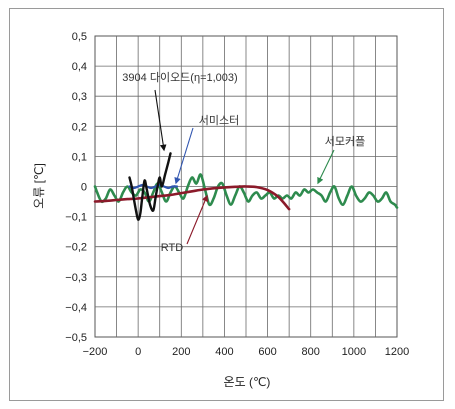 This screenshot has height=409, width=455. Describe the element at coordinates (76, 308) in the screenshot. I see `y-tick-label: −0,4` at that location.